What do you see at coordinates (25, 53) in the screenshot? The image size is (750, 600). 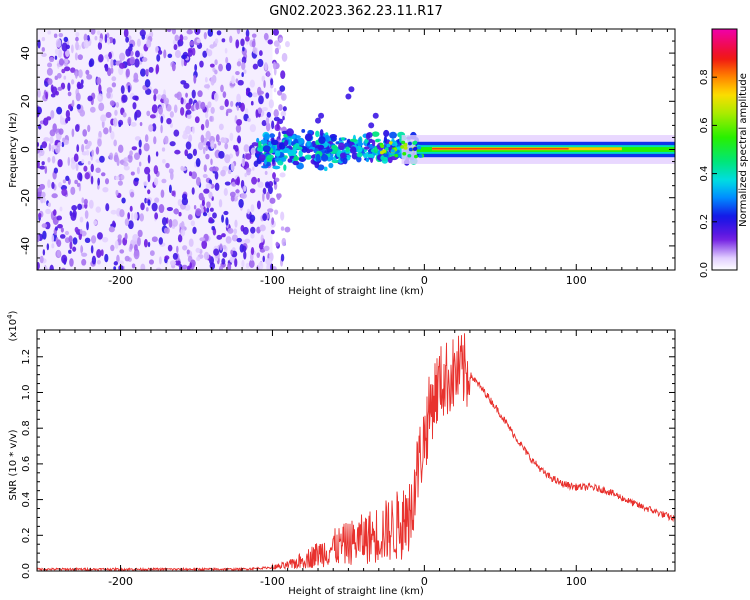 I see `spectrogram-y-tick-label: 40` at bounding box center [25, 53].